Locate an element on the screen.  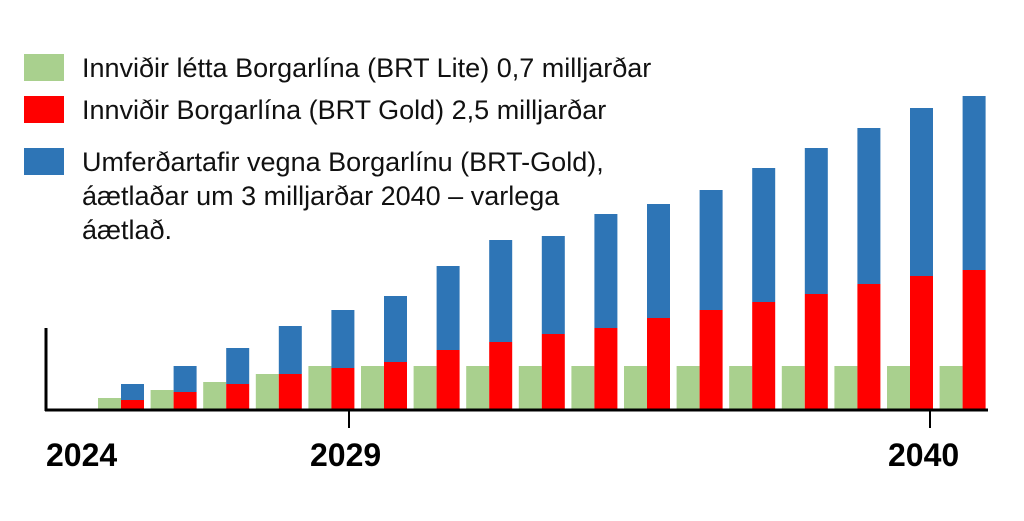
bar-delays-2030 is located at coordinates (448, 308).